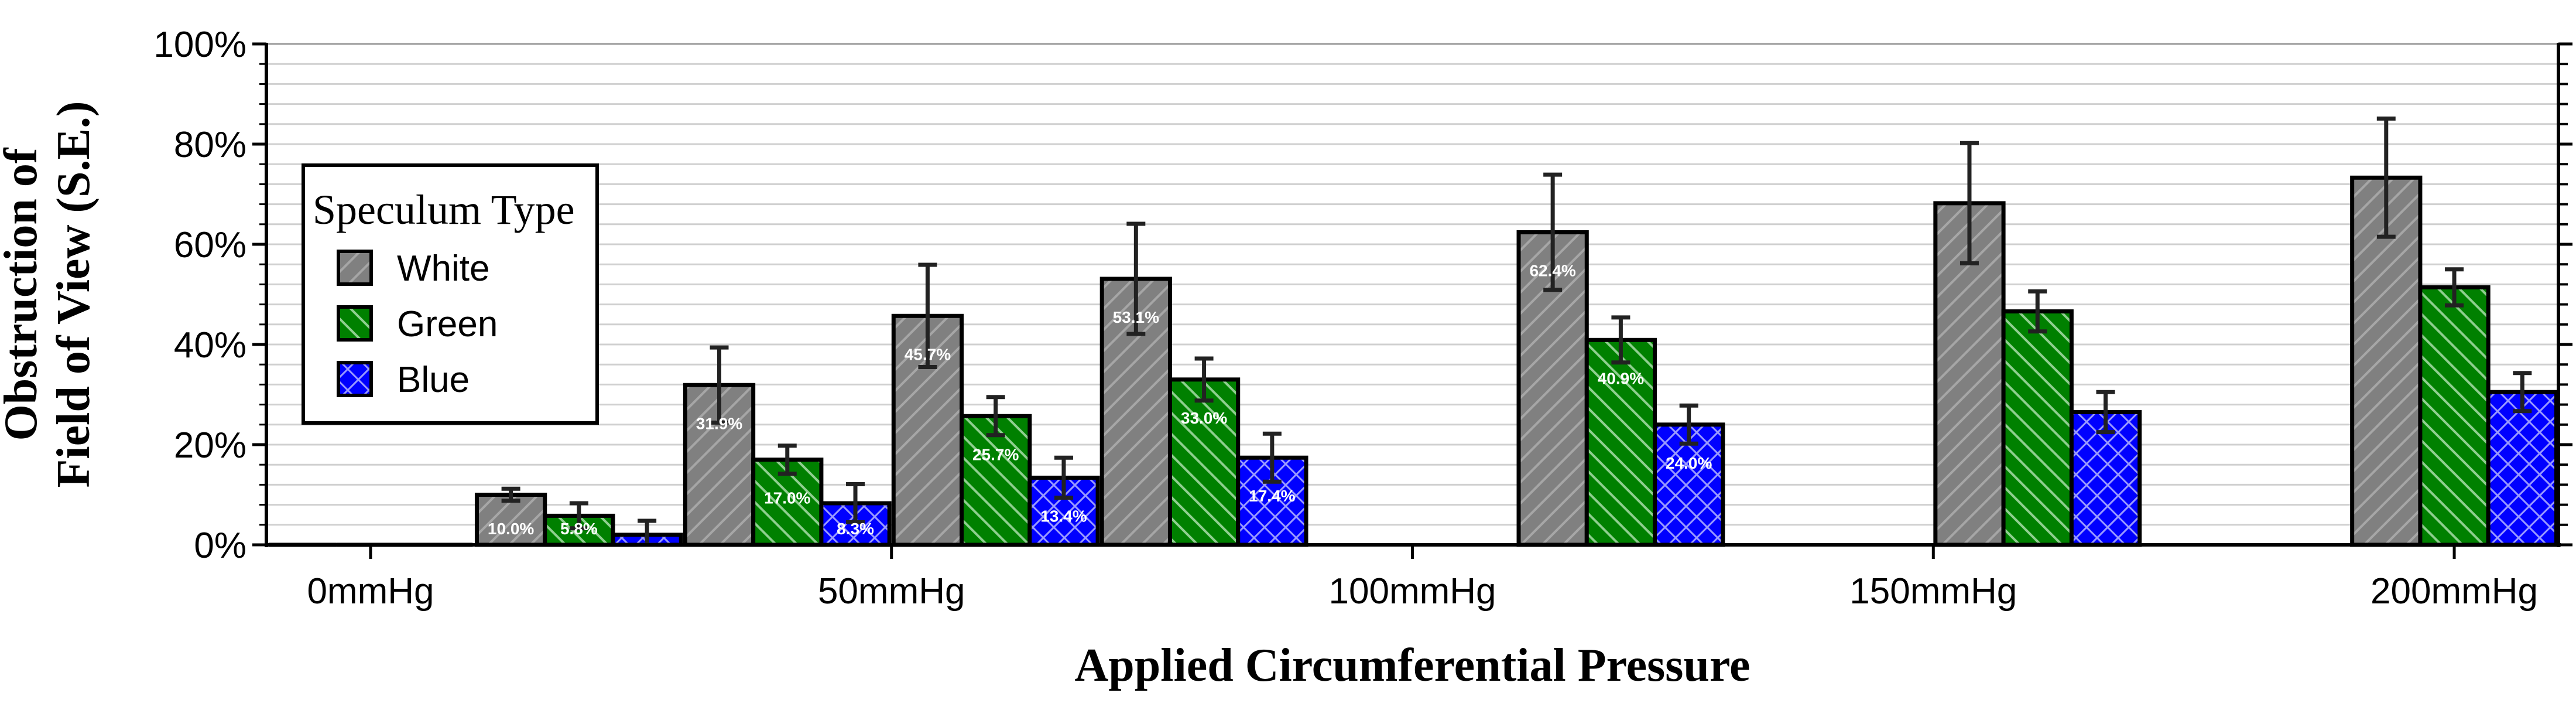 The height and width of the screenshot is (703, 2576). Describe the element at coordinates (444, 209) in the screenshot. I see `legend-title: Speculum Type` at that location.